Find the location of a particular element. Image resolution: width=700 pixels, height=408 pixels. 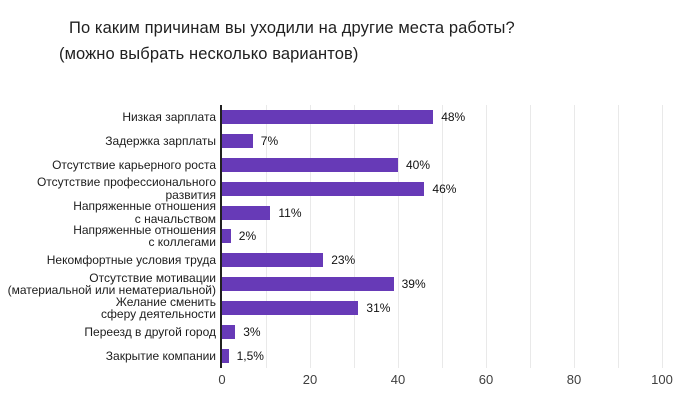

category-label: Напряженные отношения с начальством is located at coordinates (144, 212).